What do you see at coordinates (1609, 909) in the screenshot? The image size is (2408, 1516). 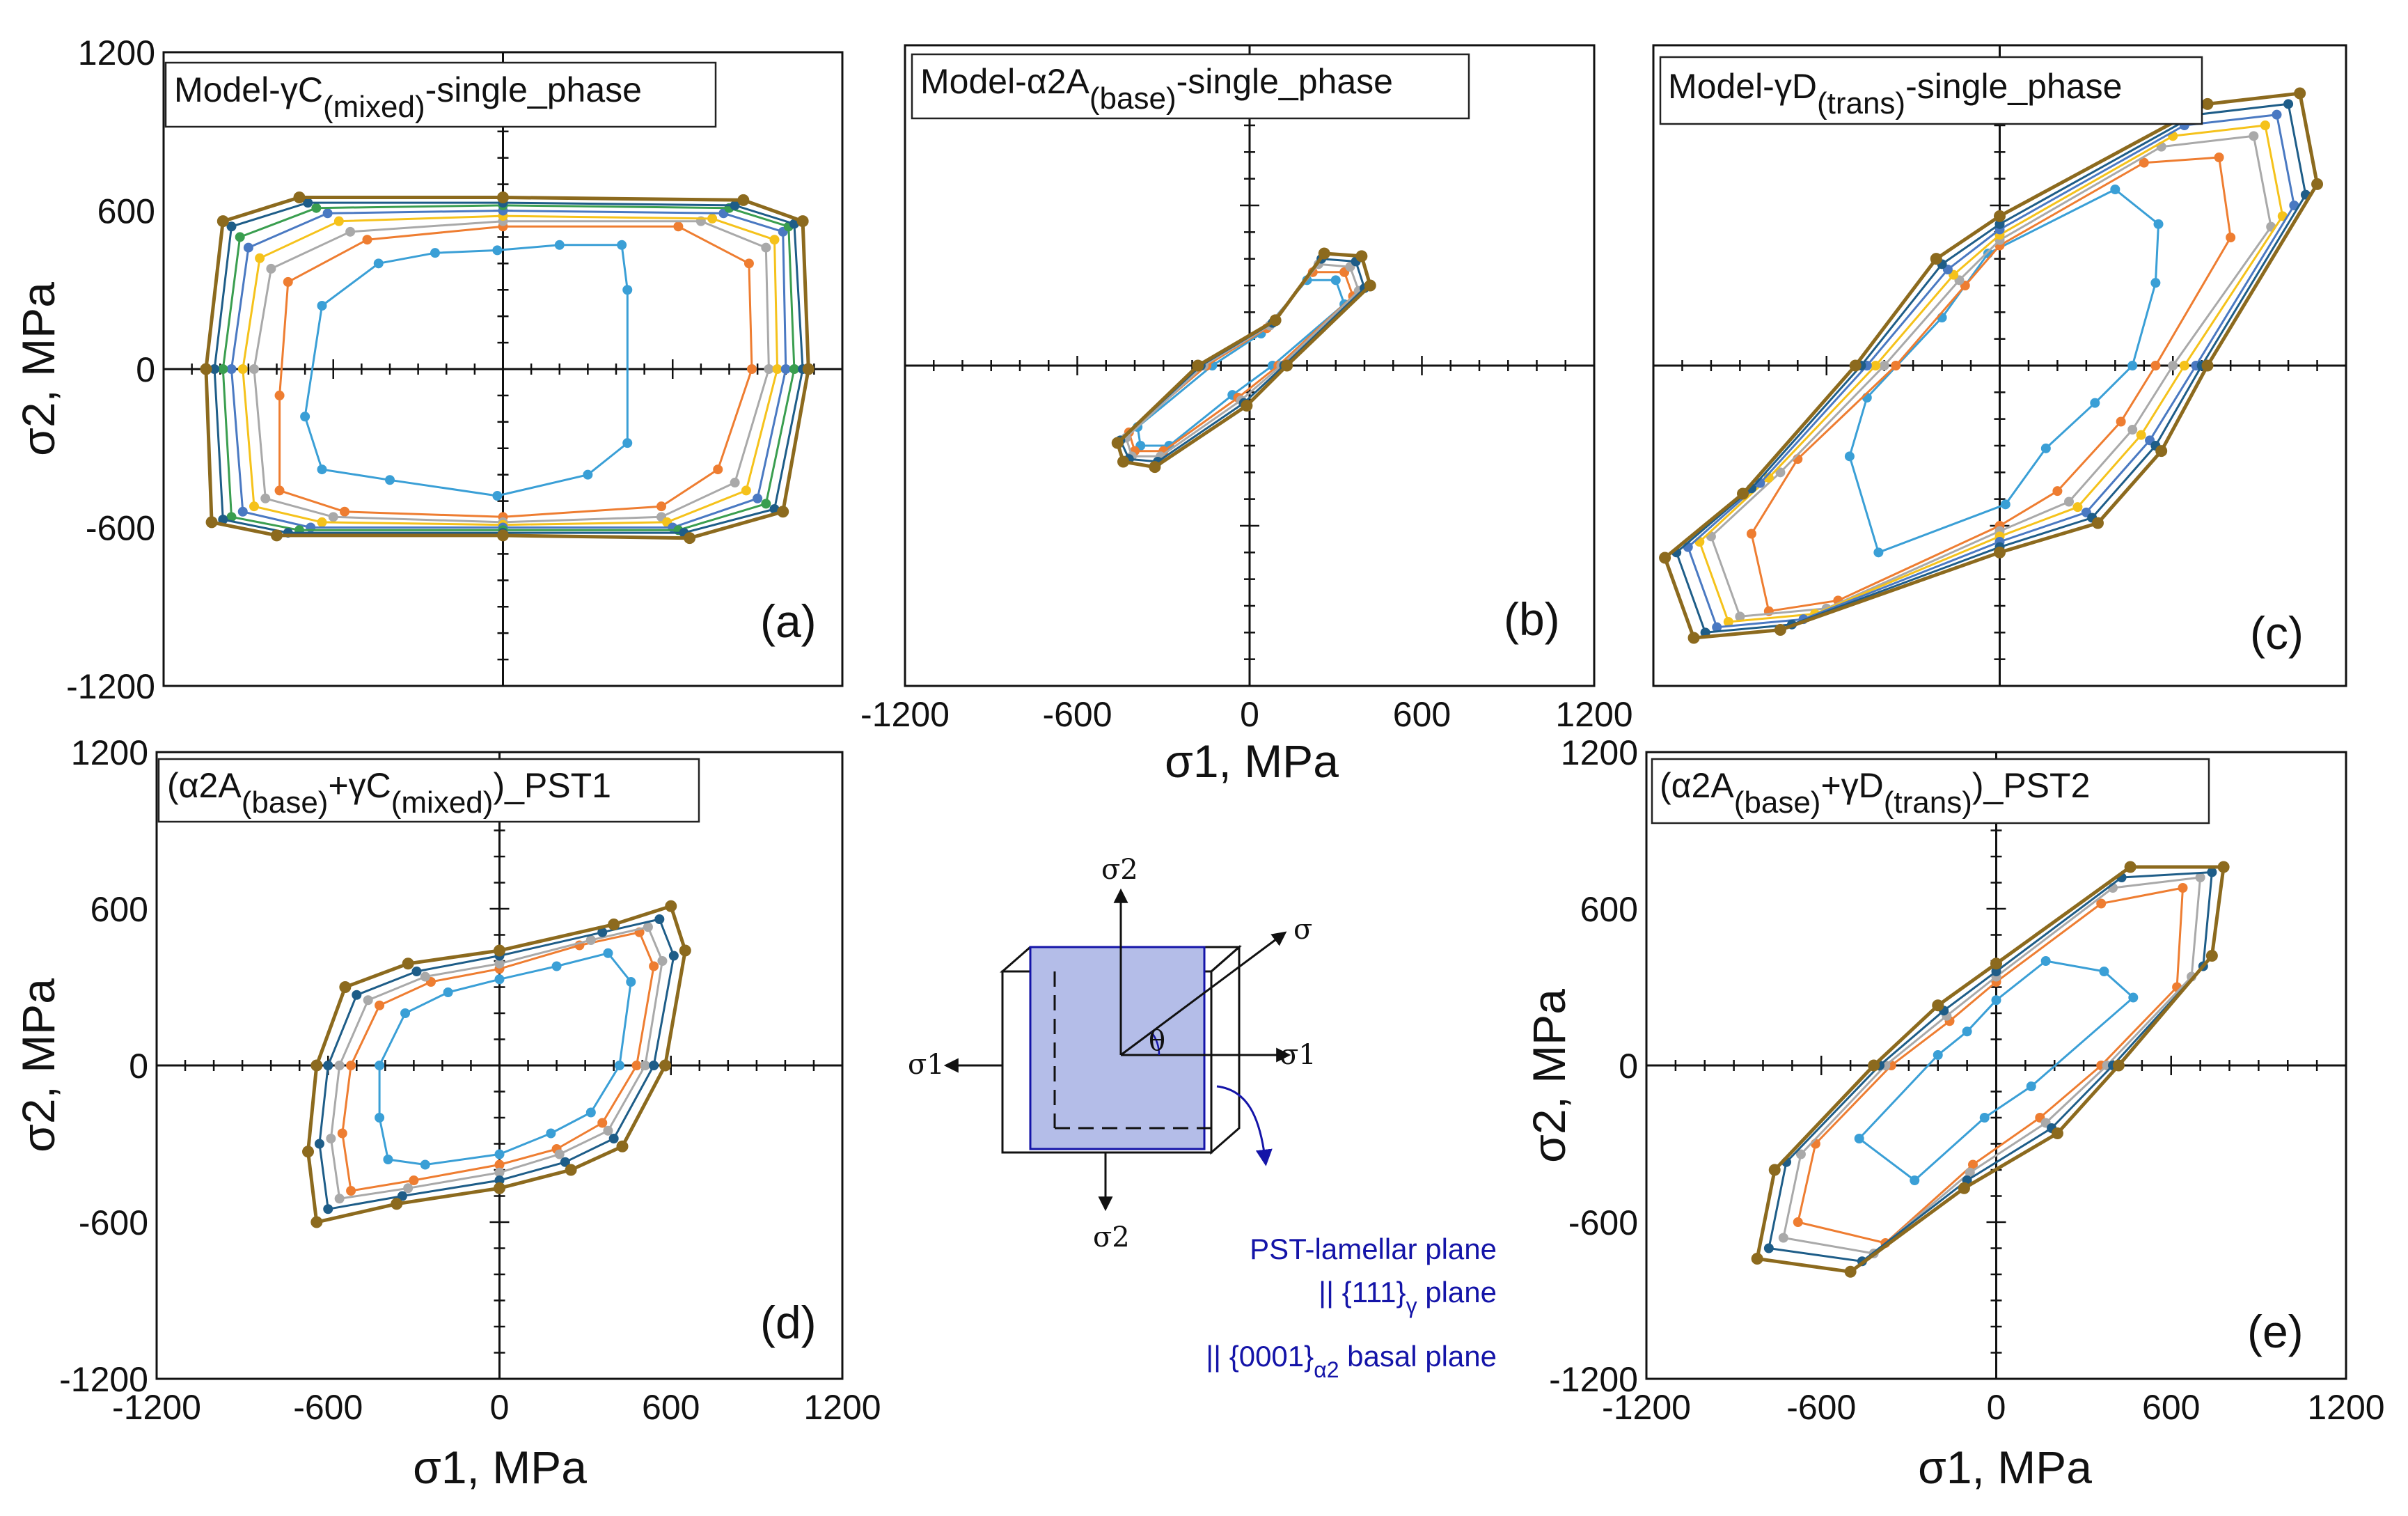 I see `y-tick-label: 600` at bounding box center [1609, 909].